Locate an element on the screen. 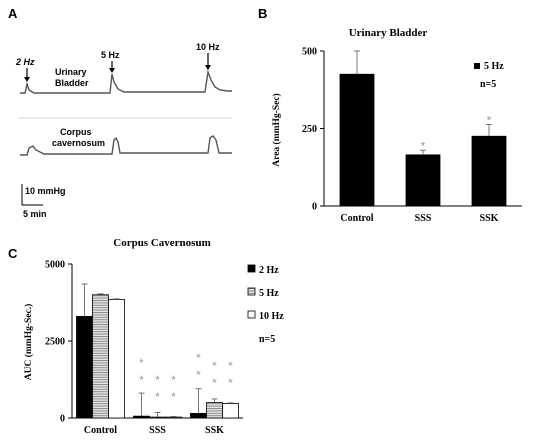  chart-b-x-tick-label-control: Control is located at coordinates (356, 218).